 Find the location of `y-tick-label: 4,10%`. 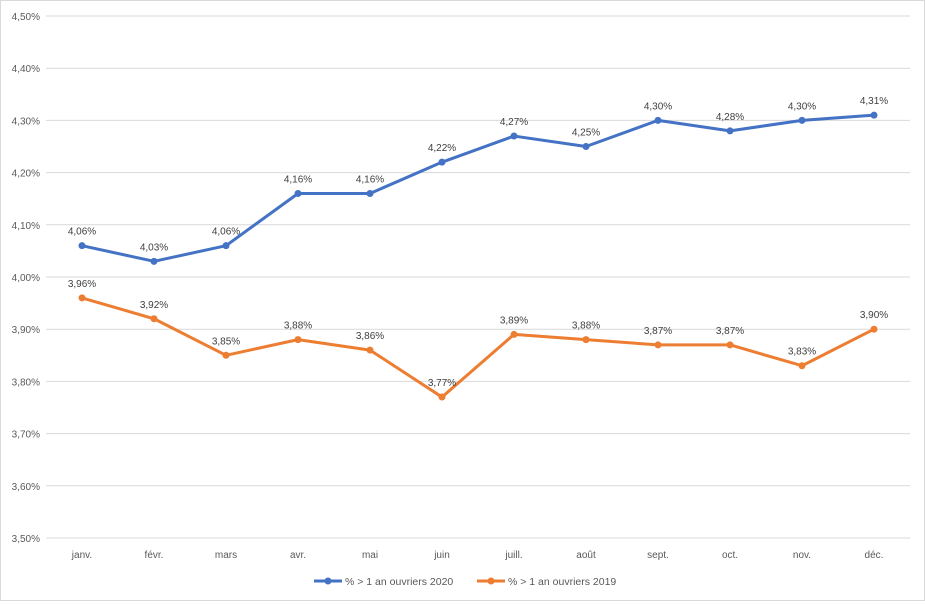

y-tick-label: 4,10% is located at coordinates (26, 226).